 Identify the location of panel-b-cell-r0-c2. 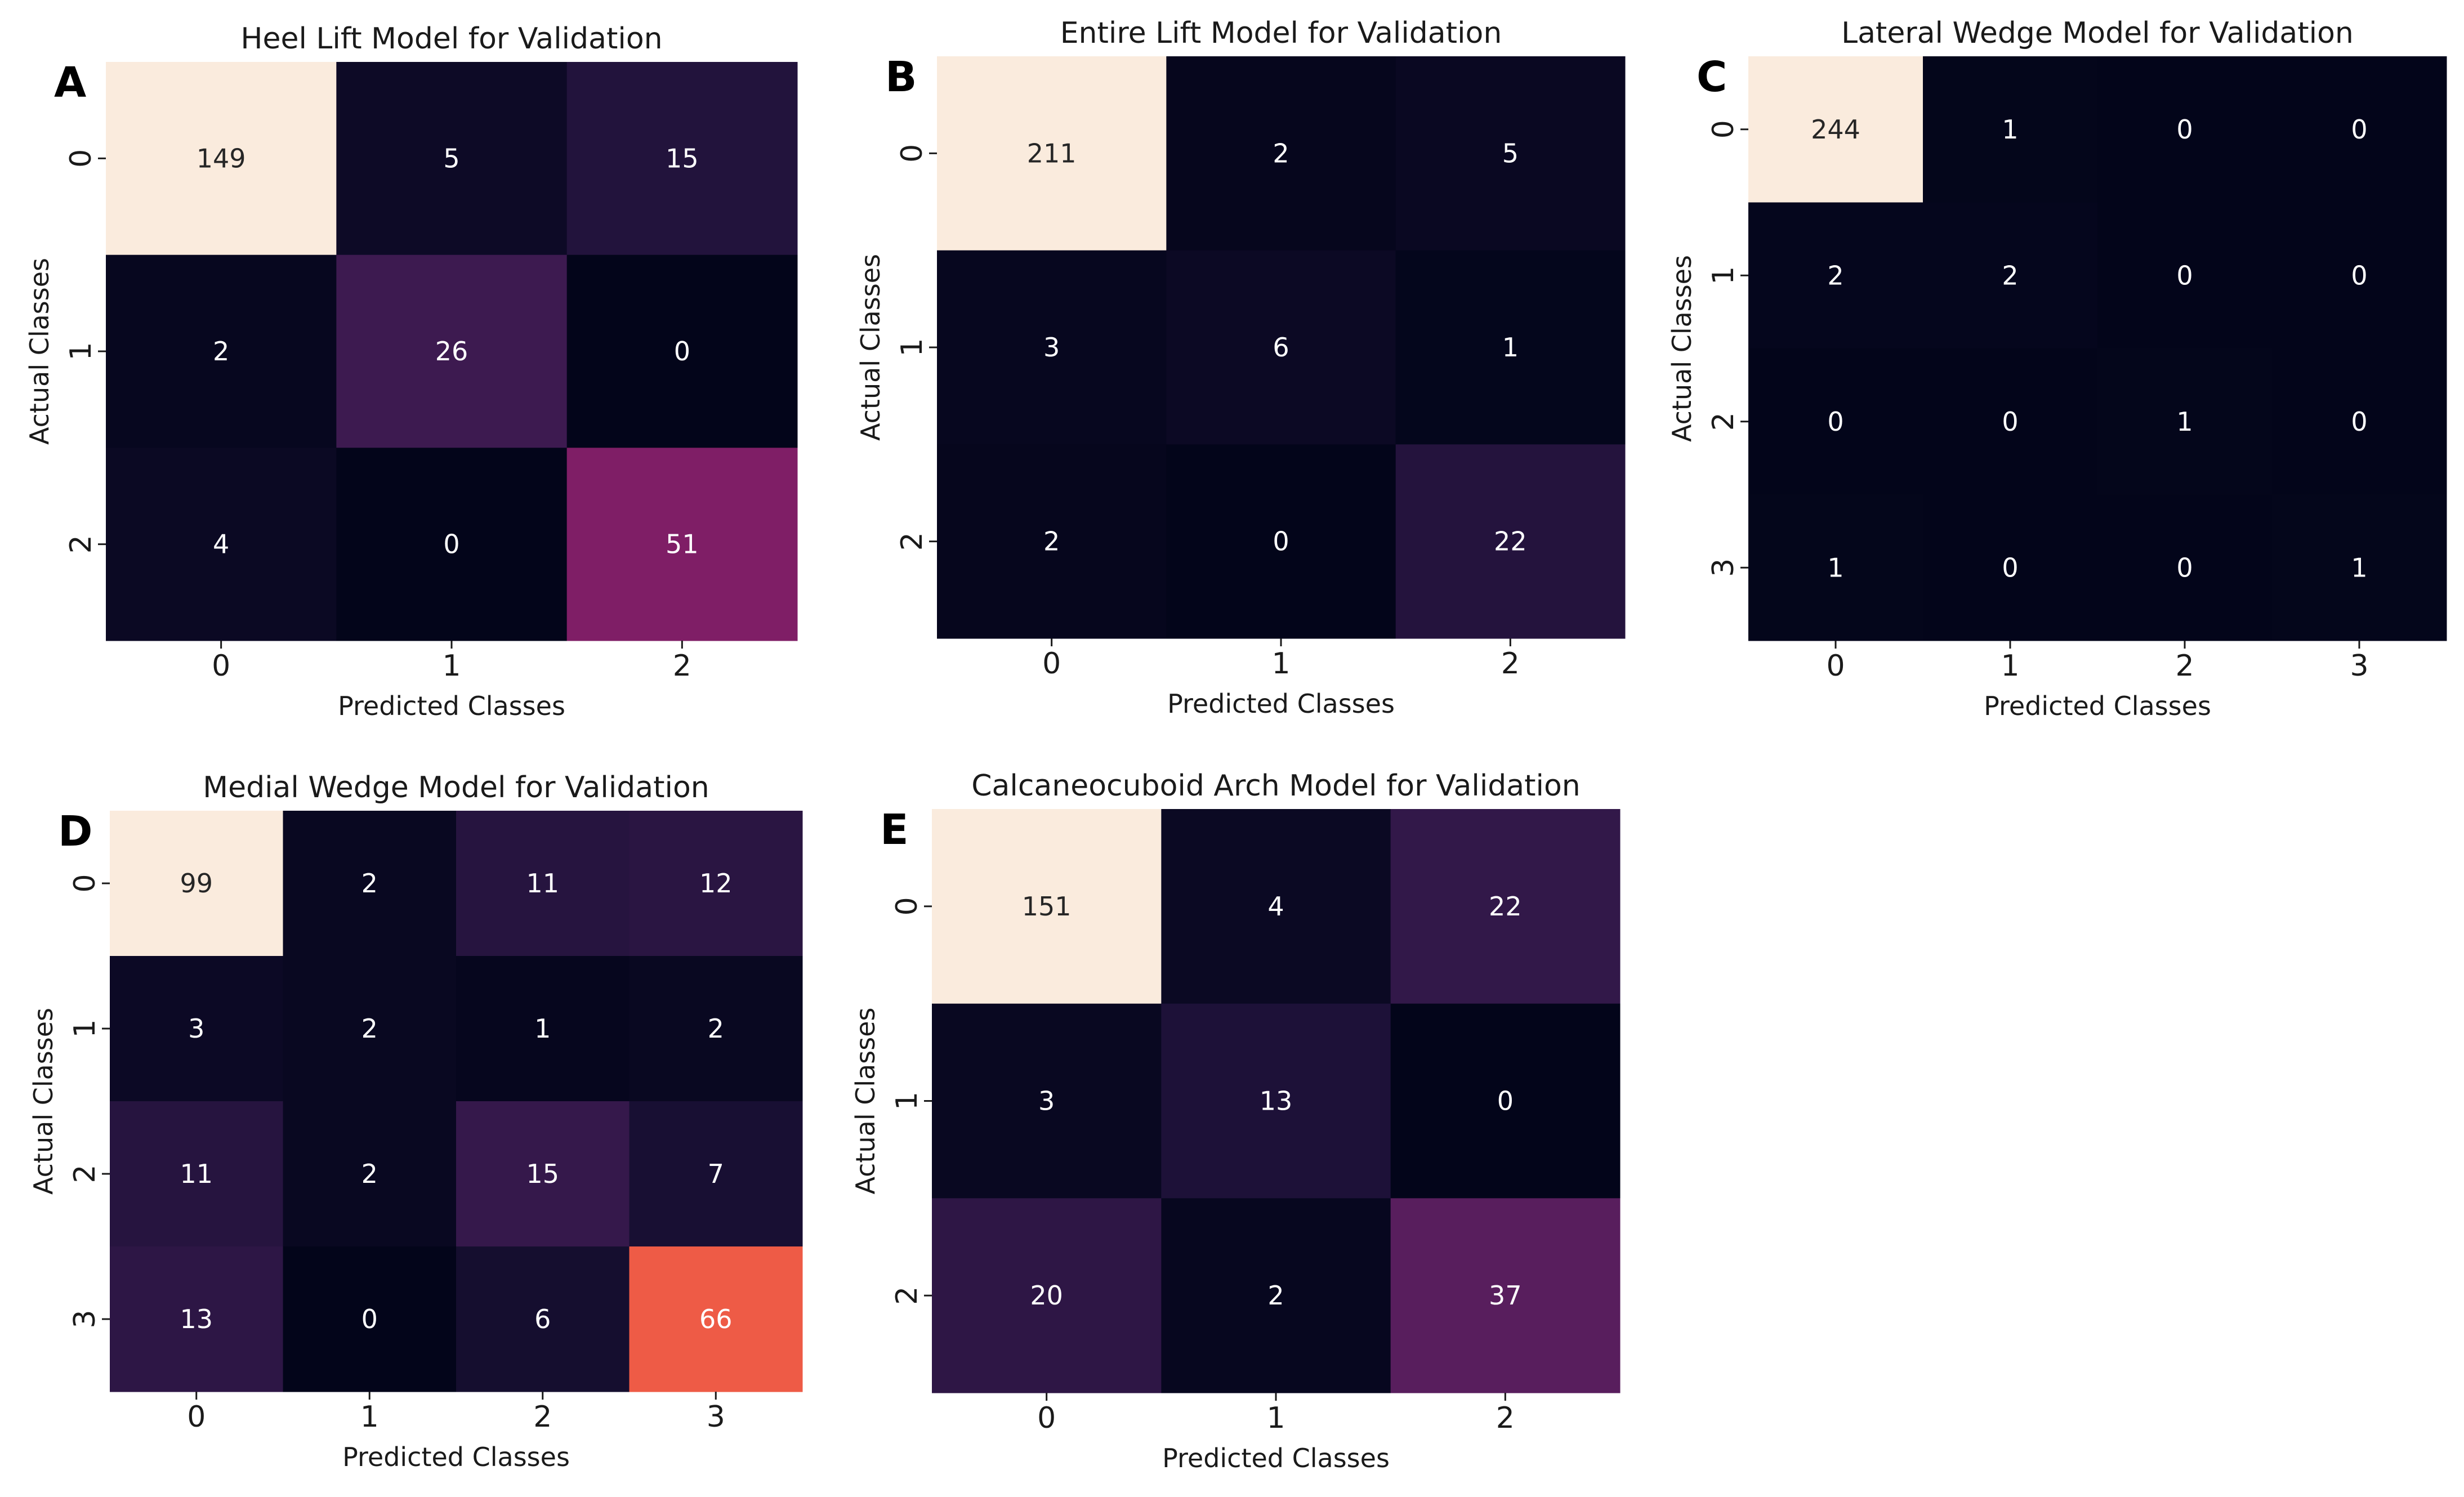
(1511, 153).